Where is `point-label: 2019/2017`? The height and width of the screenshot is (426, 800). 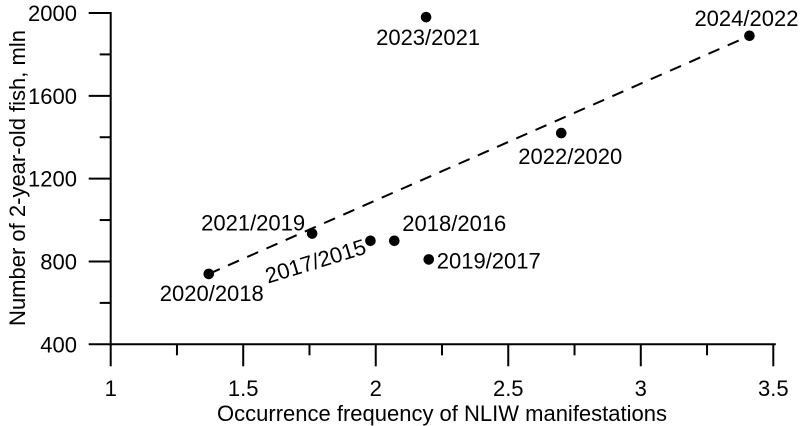 point-label: 2019/2017 is located at coordinates (489, 260).